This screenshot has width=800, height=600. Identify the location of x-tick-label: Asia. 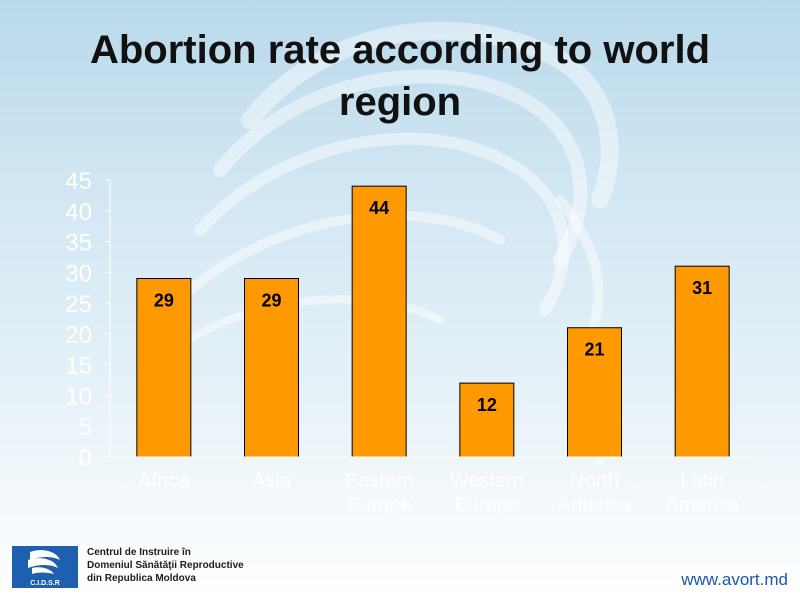
(272, 481).